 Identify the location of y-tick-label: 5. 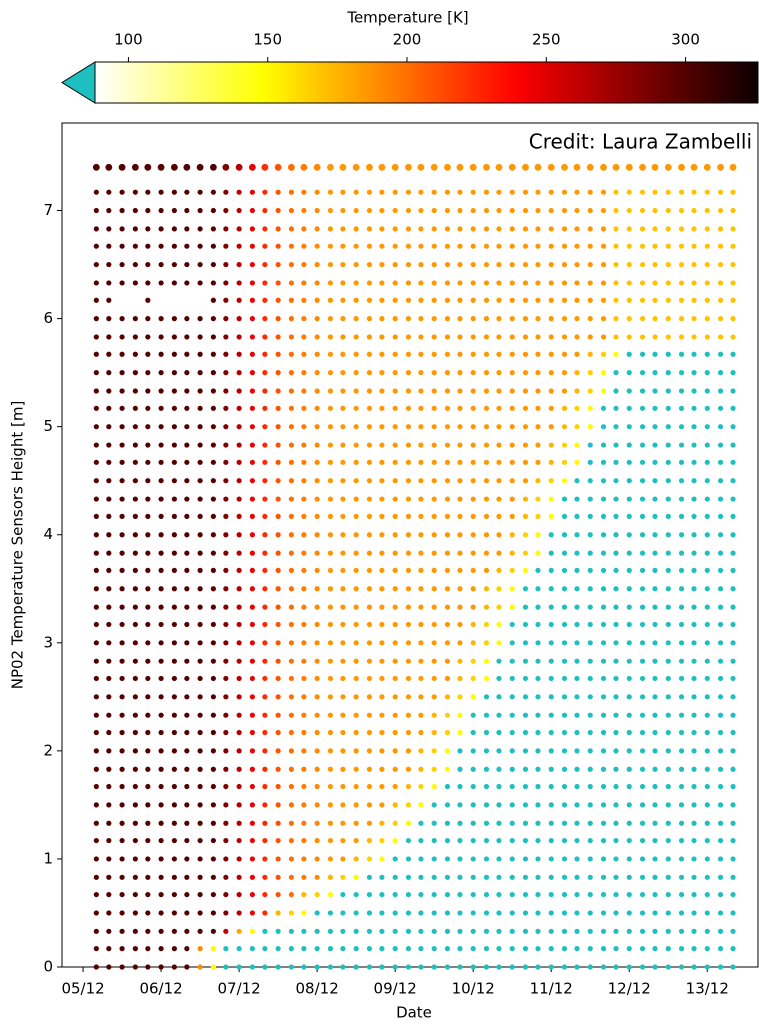
(48, 426).